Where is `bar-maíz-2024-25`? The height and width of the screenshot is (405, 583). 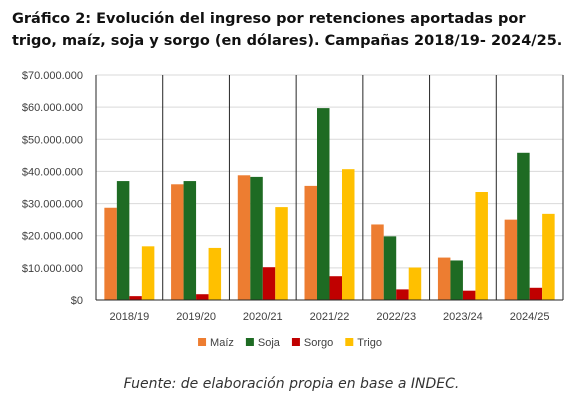 bar-maíz-2024-25 is located at coordinates (511, 259).